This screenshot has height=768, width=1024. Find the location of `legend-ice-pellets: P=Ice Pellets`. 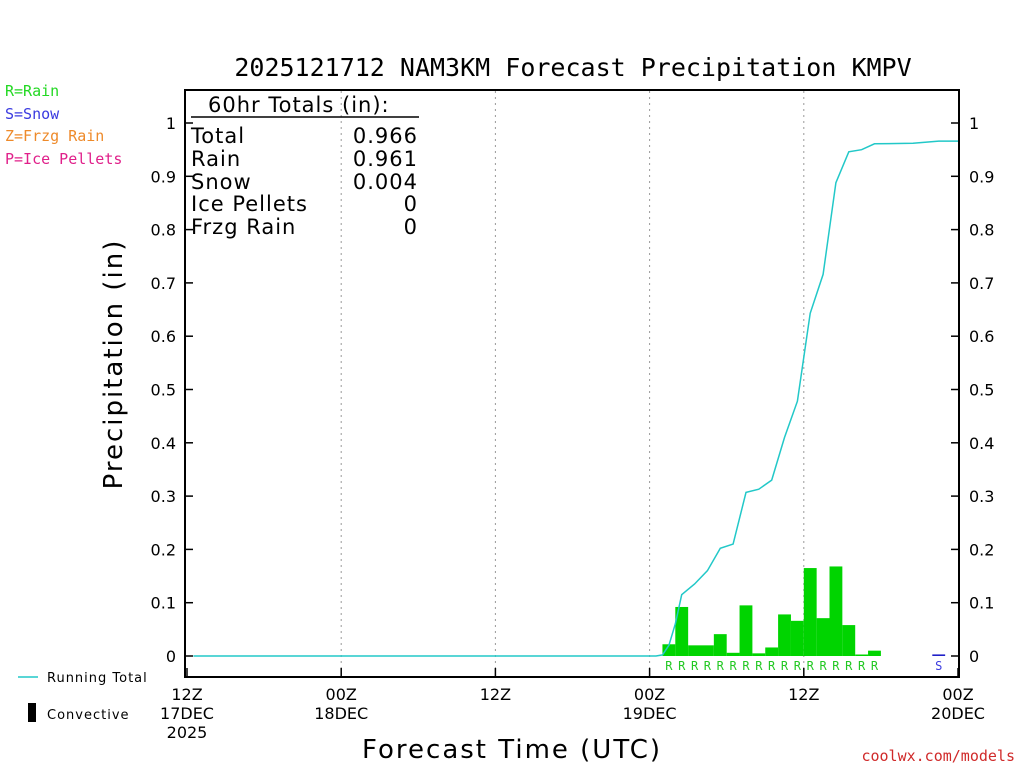

legend-ice-pellets: P=Ice Pellets is located at coordinates (63, 159).